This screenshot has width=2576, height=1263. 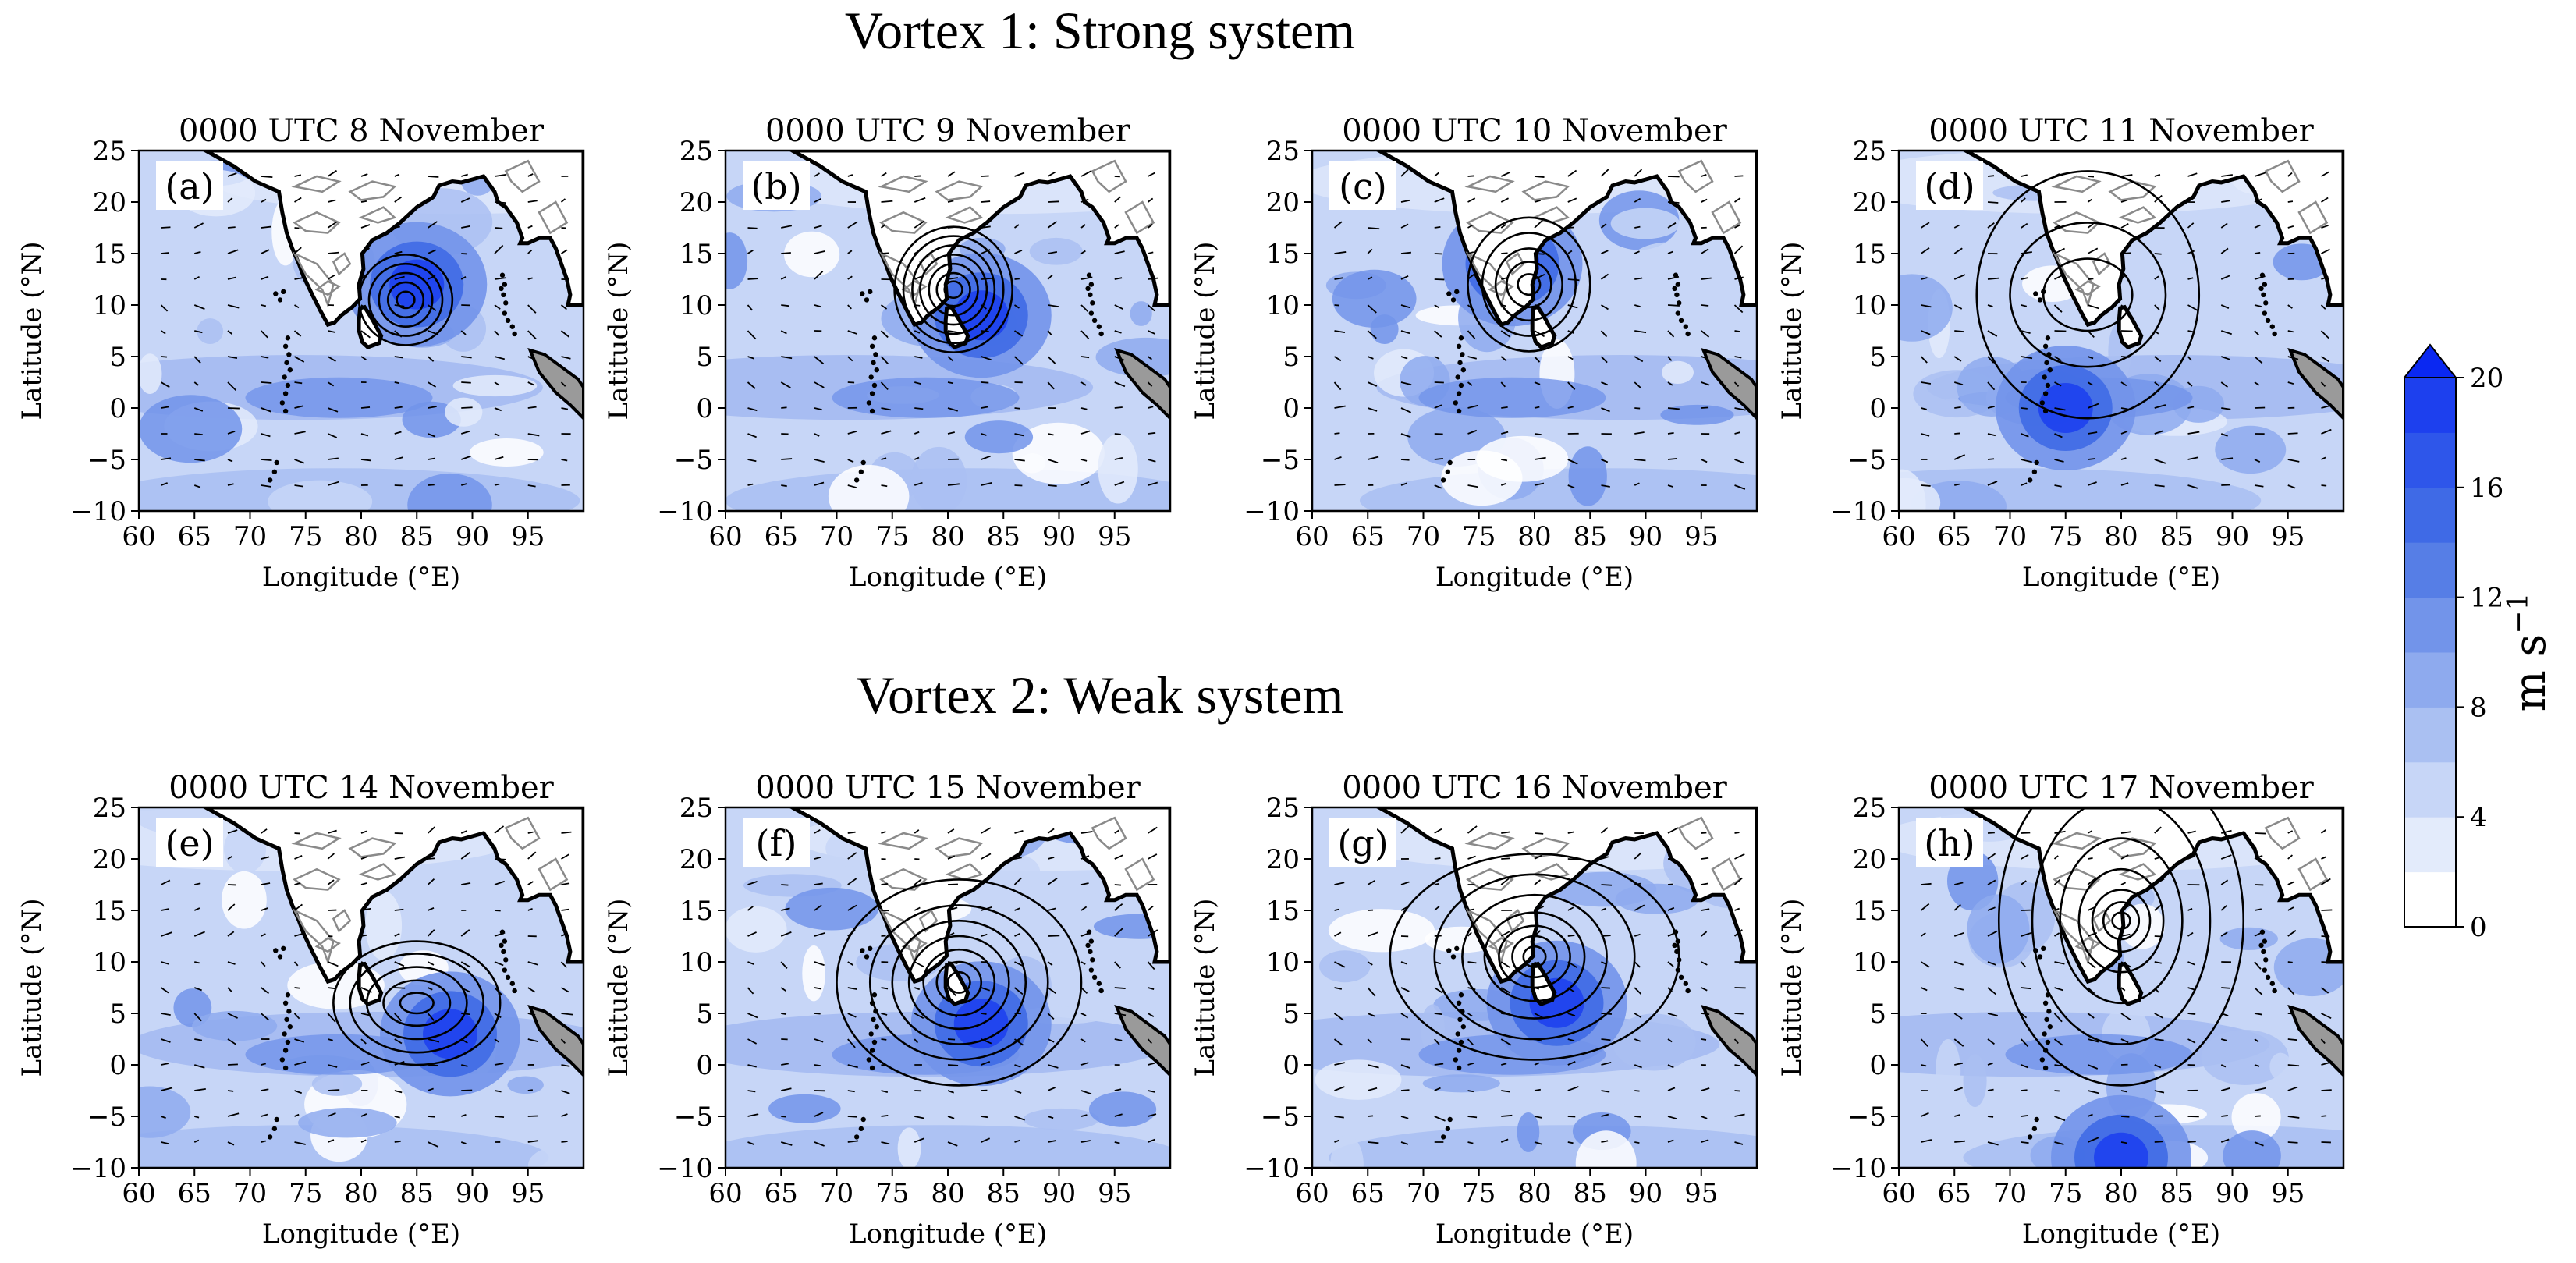 I want to click on x-tick-label: 80, so click(x=947, y=1193).